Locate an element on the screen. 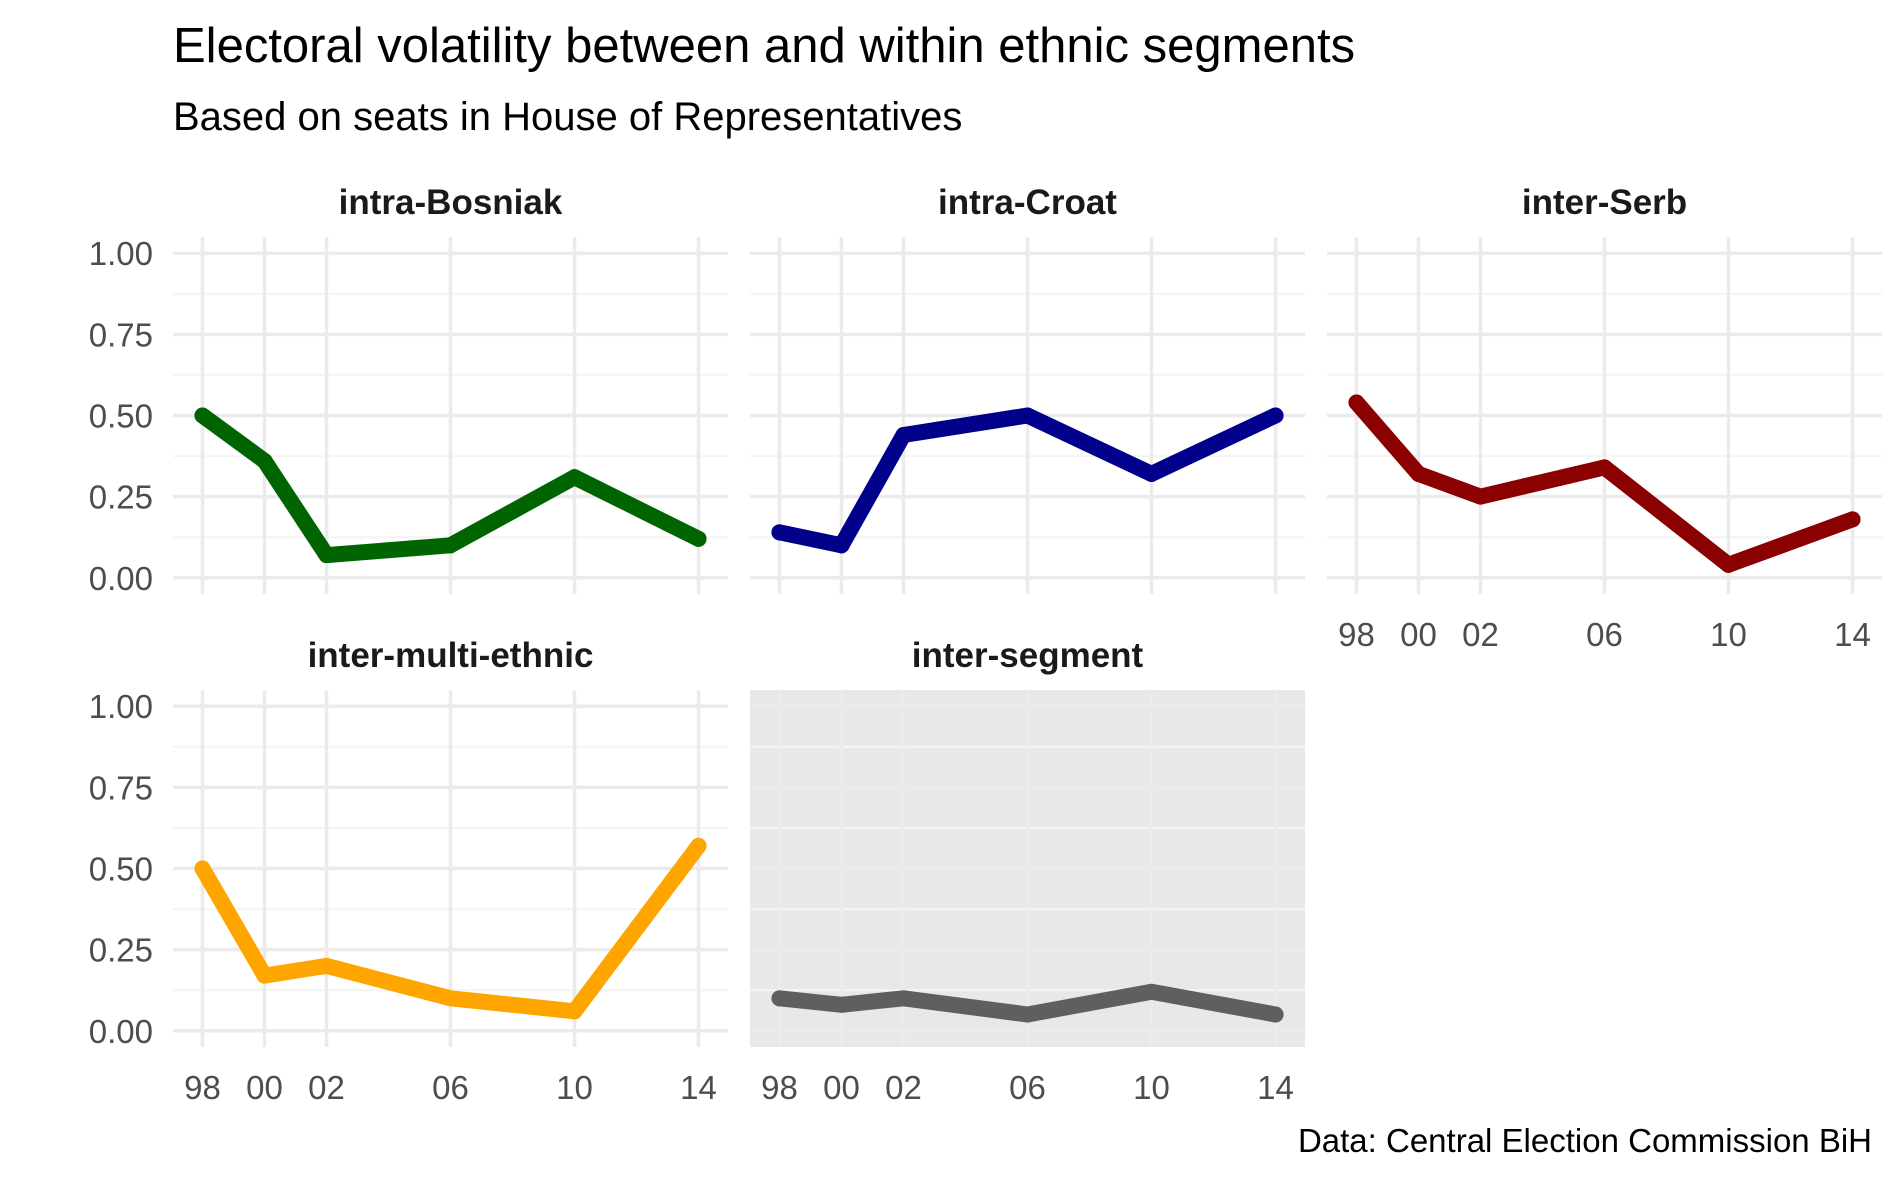 Image resolution: width=1889 pixels, height=1181 pixels. facet-panel: intra-Bosniak 0.00 0.25 0.50 0.75 1.00 is located at coordinates (408, 390).